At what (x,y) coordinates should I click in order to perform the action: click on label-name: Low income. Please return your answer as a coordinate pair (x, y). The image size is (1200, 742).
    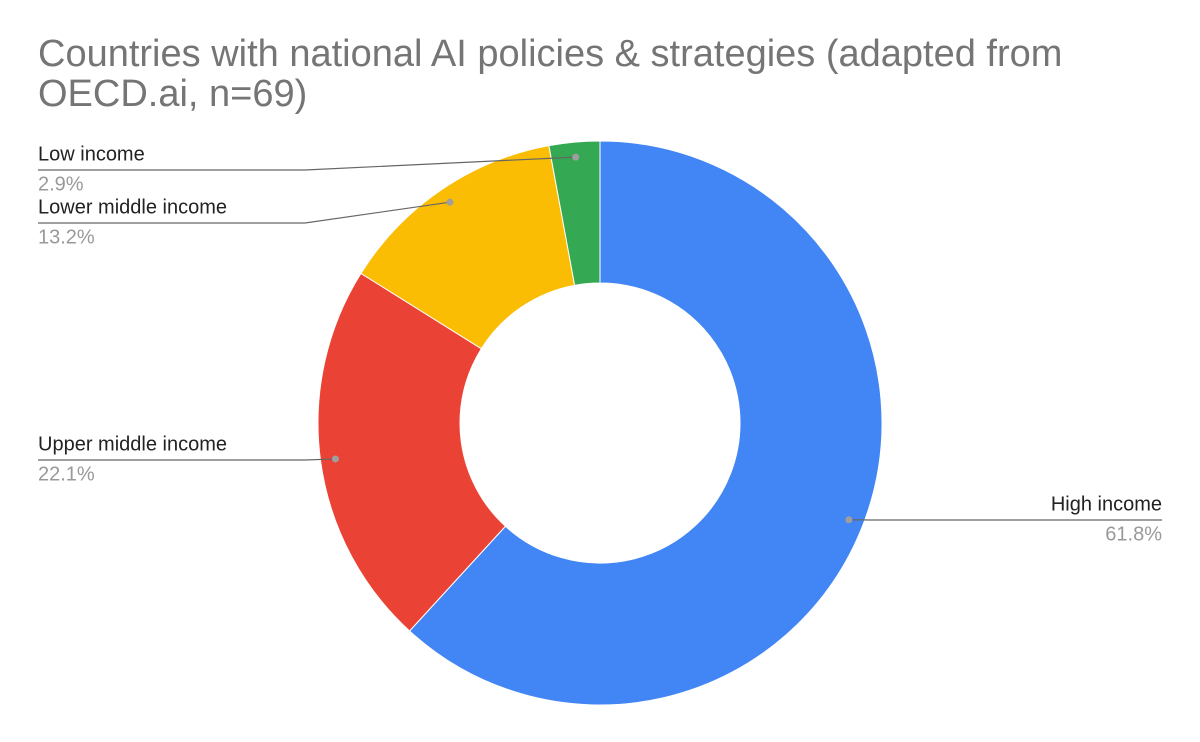
    Looking at the image, I should click on (91, 154).